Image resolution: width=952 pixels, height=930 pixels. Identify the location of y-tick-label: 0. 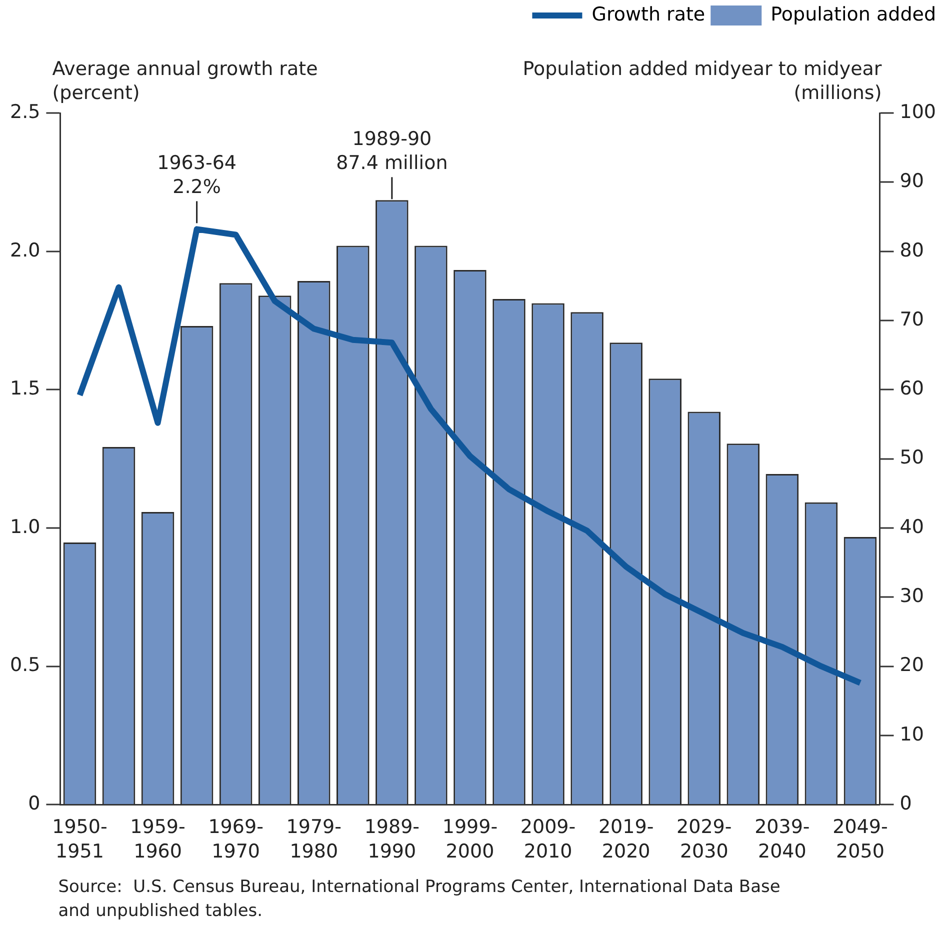
(34, 803).